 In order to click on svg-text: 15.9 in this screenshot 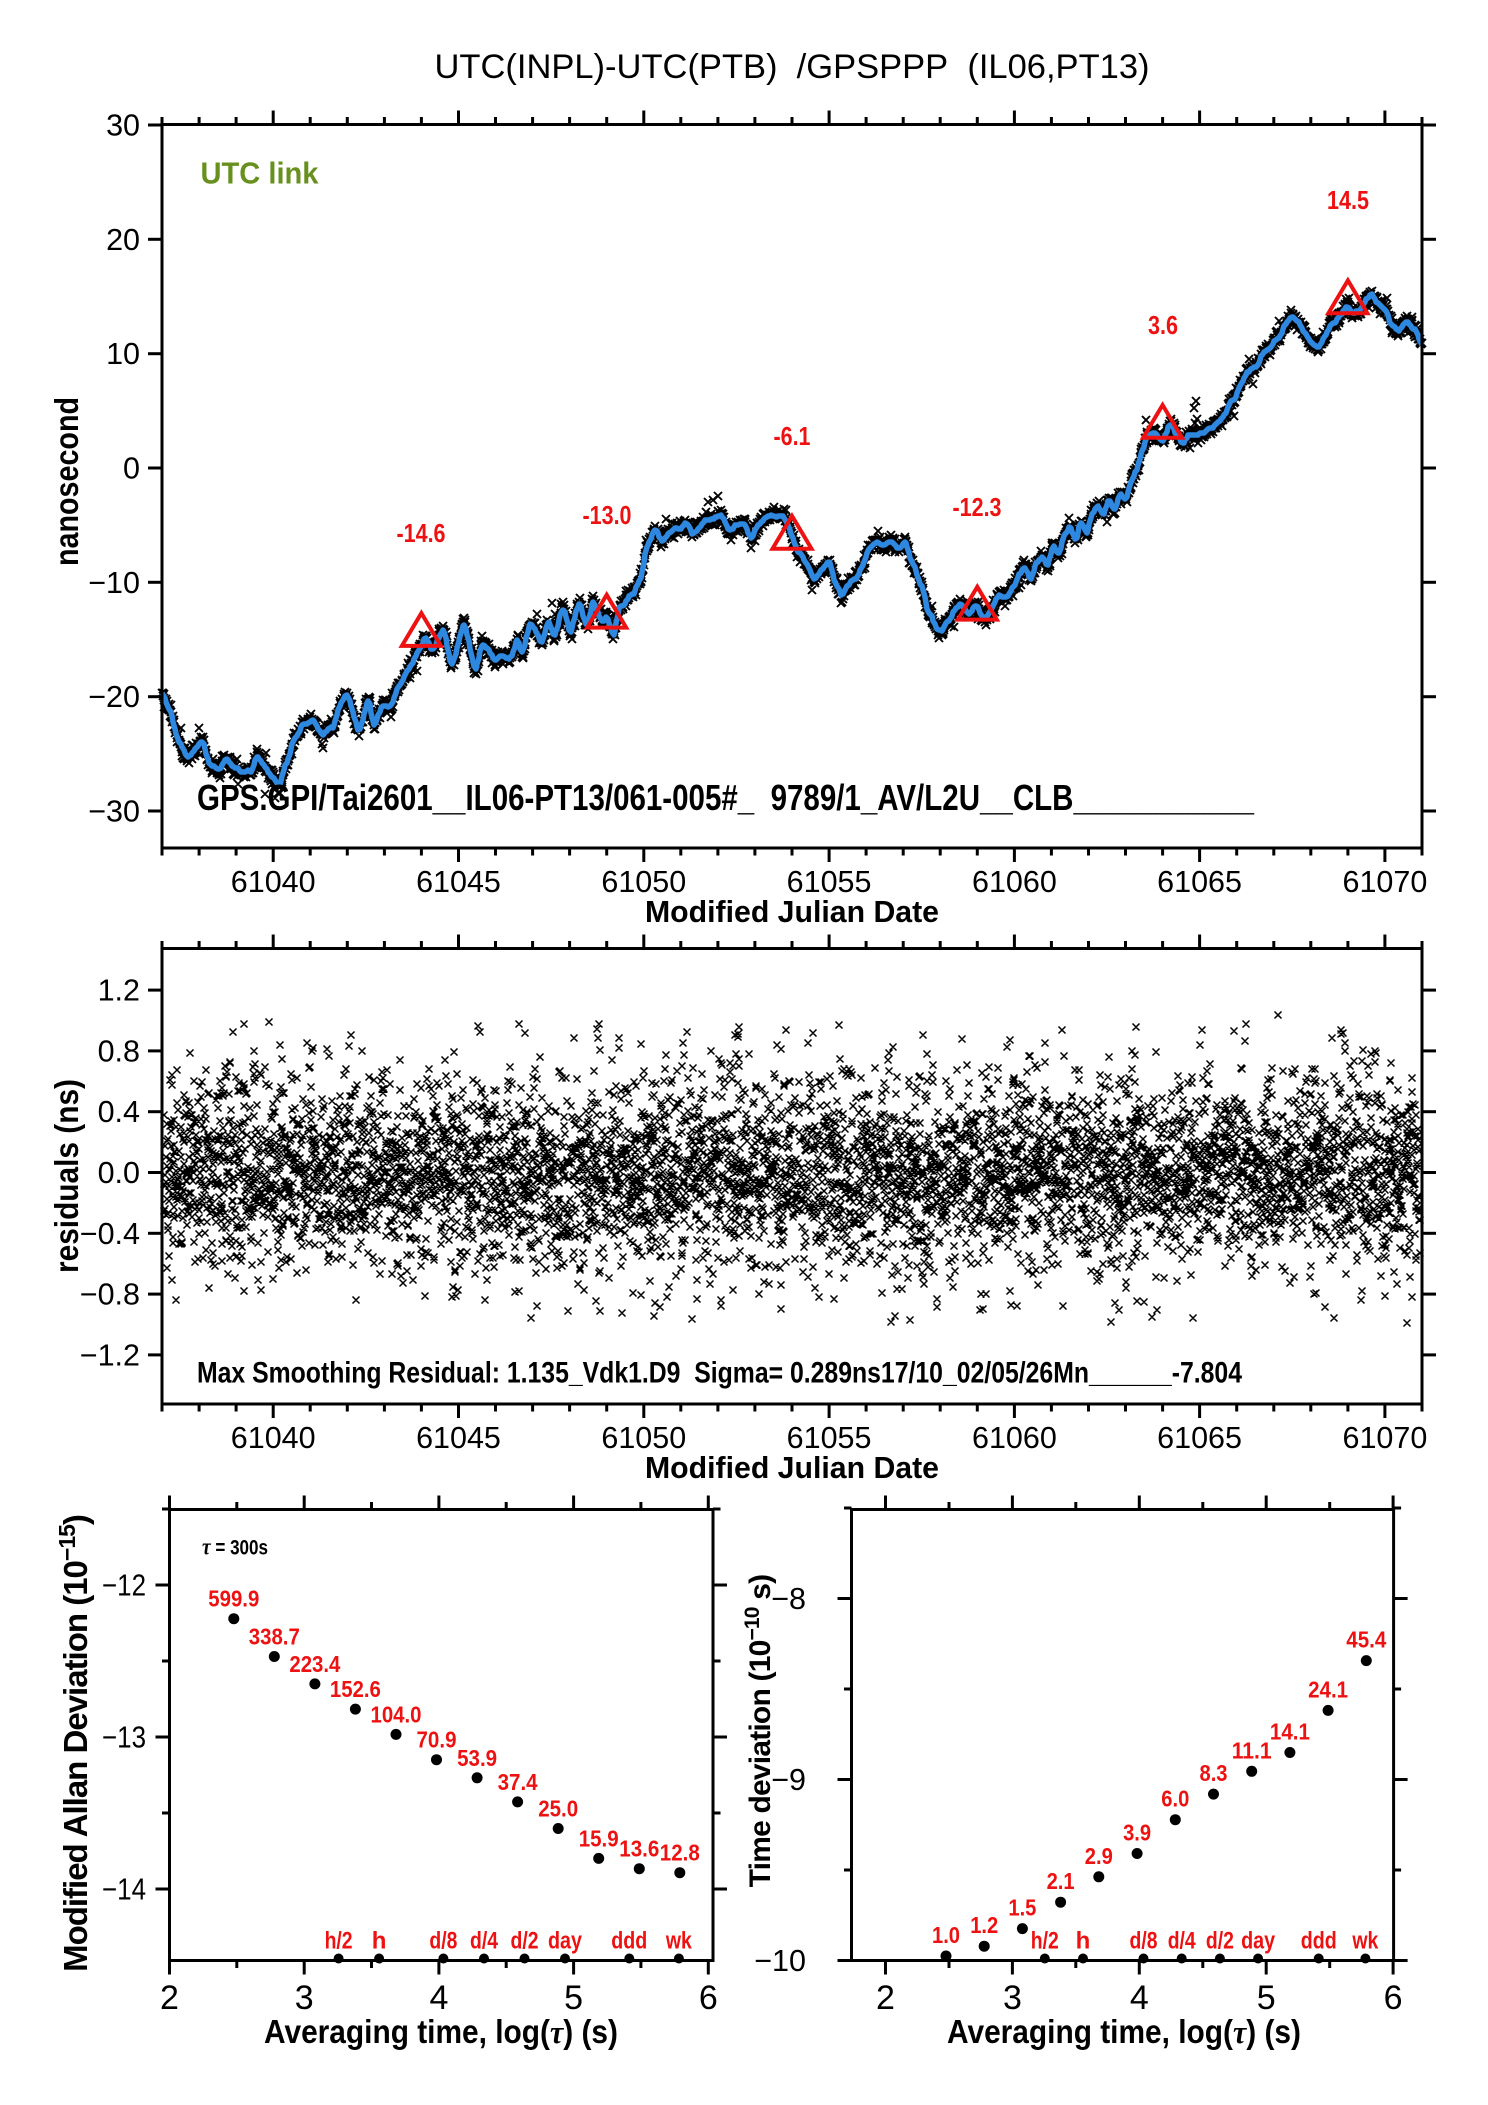, I will do `click(599, 1838)`.